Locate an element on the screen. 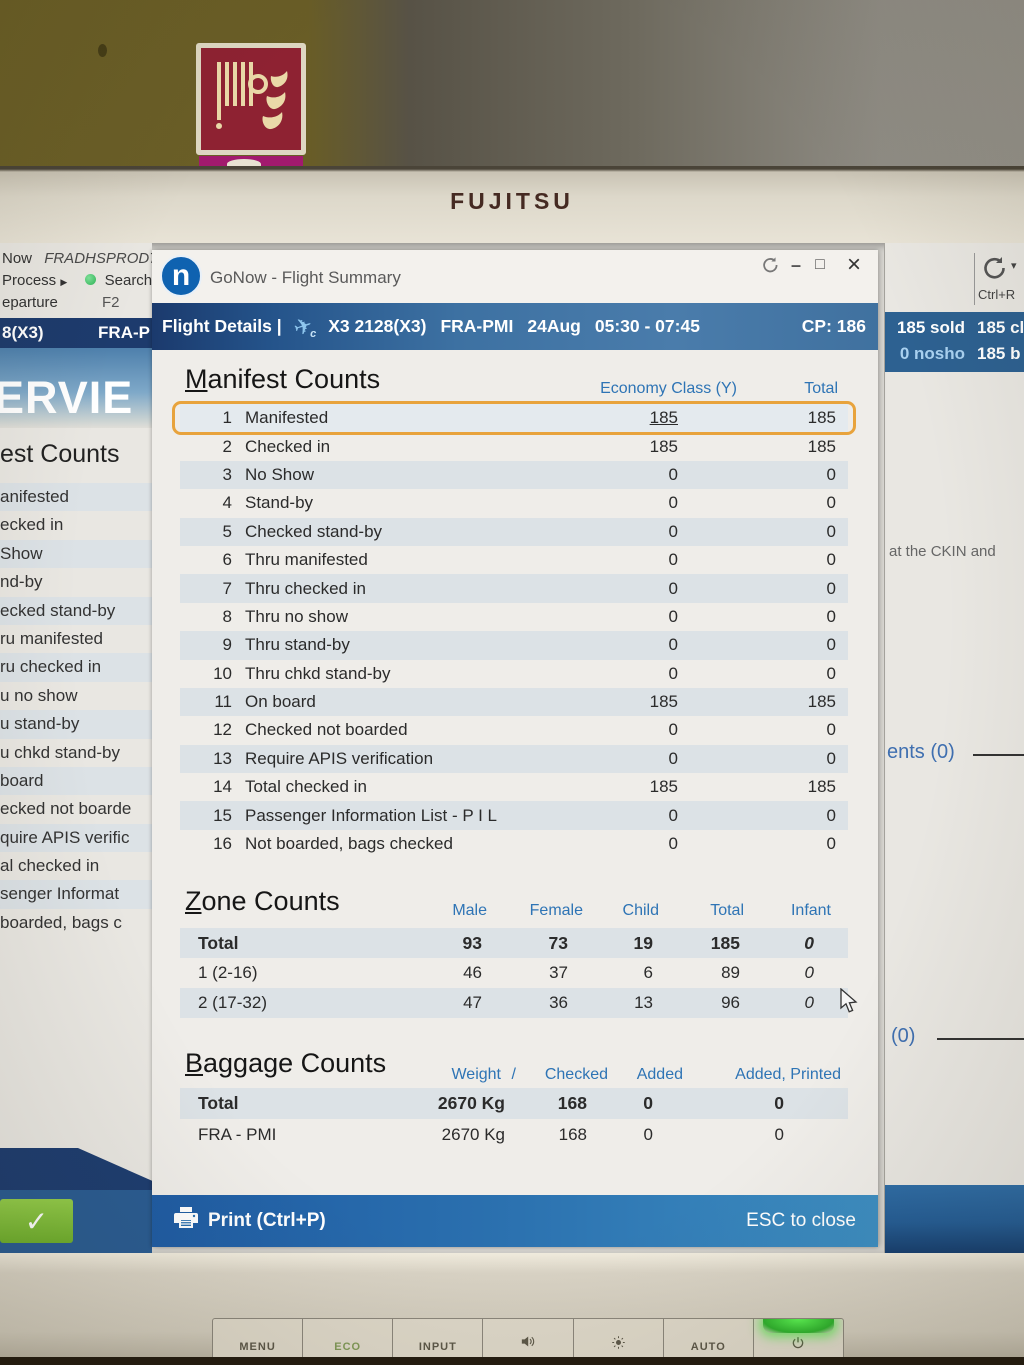 The width and height of the screenshot is (1024, 1365). row-number: 15 is located at coordinates (222, 815).